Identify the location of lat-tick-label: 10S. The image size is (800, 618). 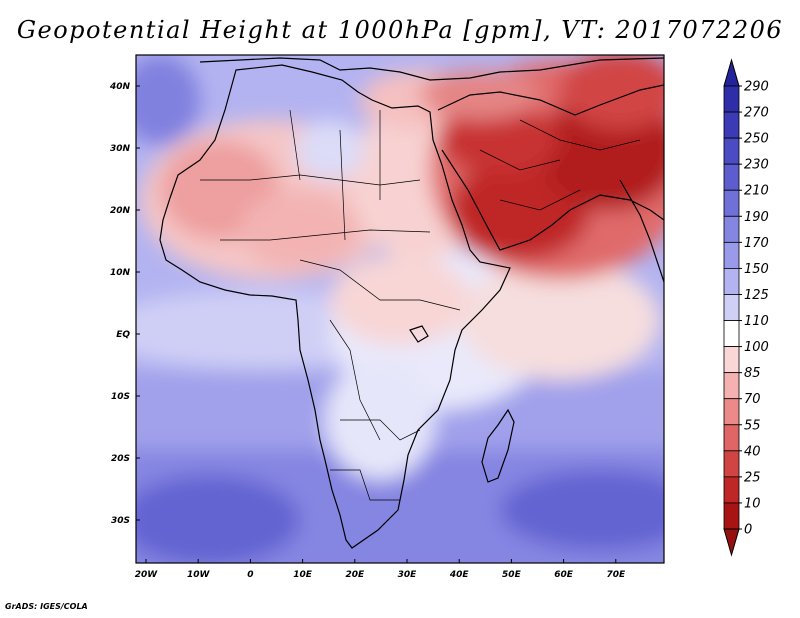
(120, 397).